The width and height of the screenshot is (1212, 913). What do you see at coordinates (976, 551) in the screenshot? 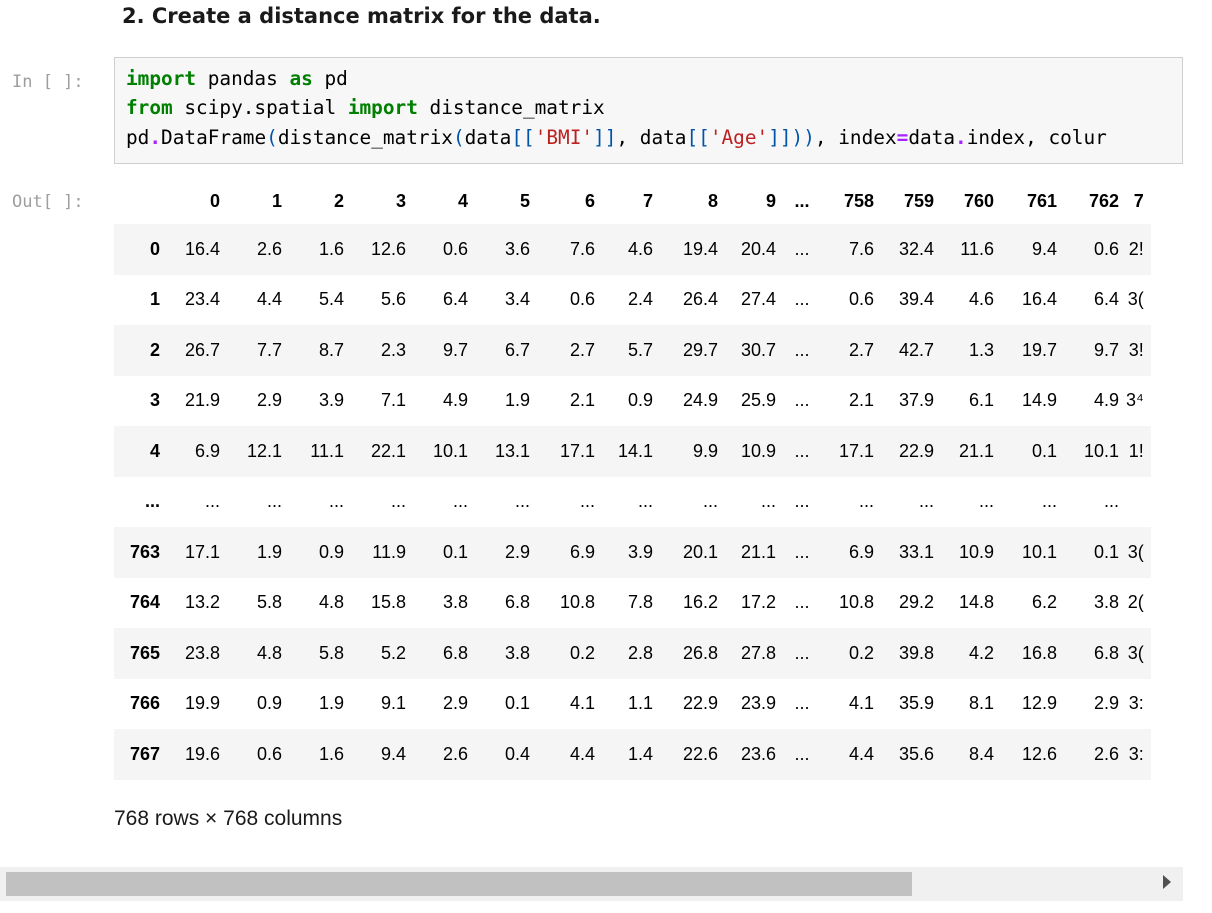
I see `table-cell: 10.9` at bounding box center [976, 551].